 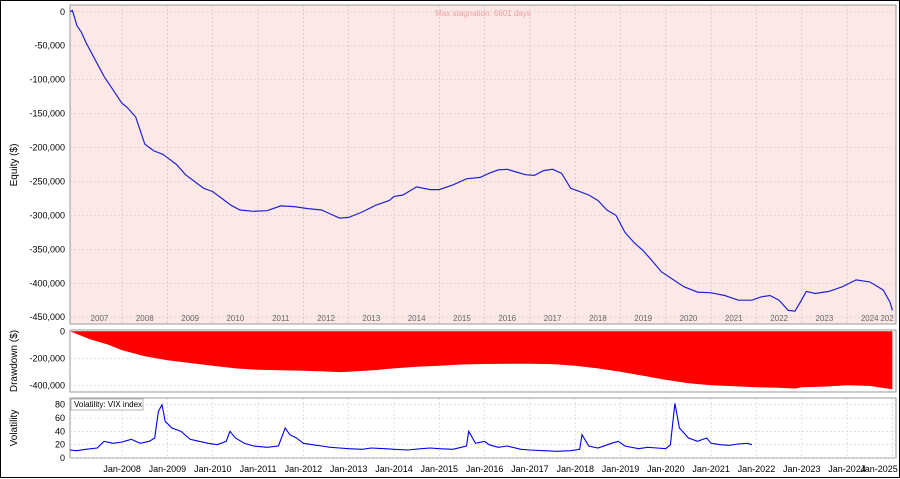 I want to click on equity-y-axis-label: Equity ($), so click(x=14, y=165).